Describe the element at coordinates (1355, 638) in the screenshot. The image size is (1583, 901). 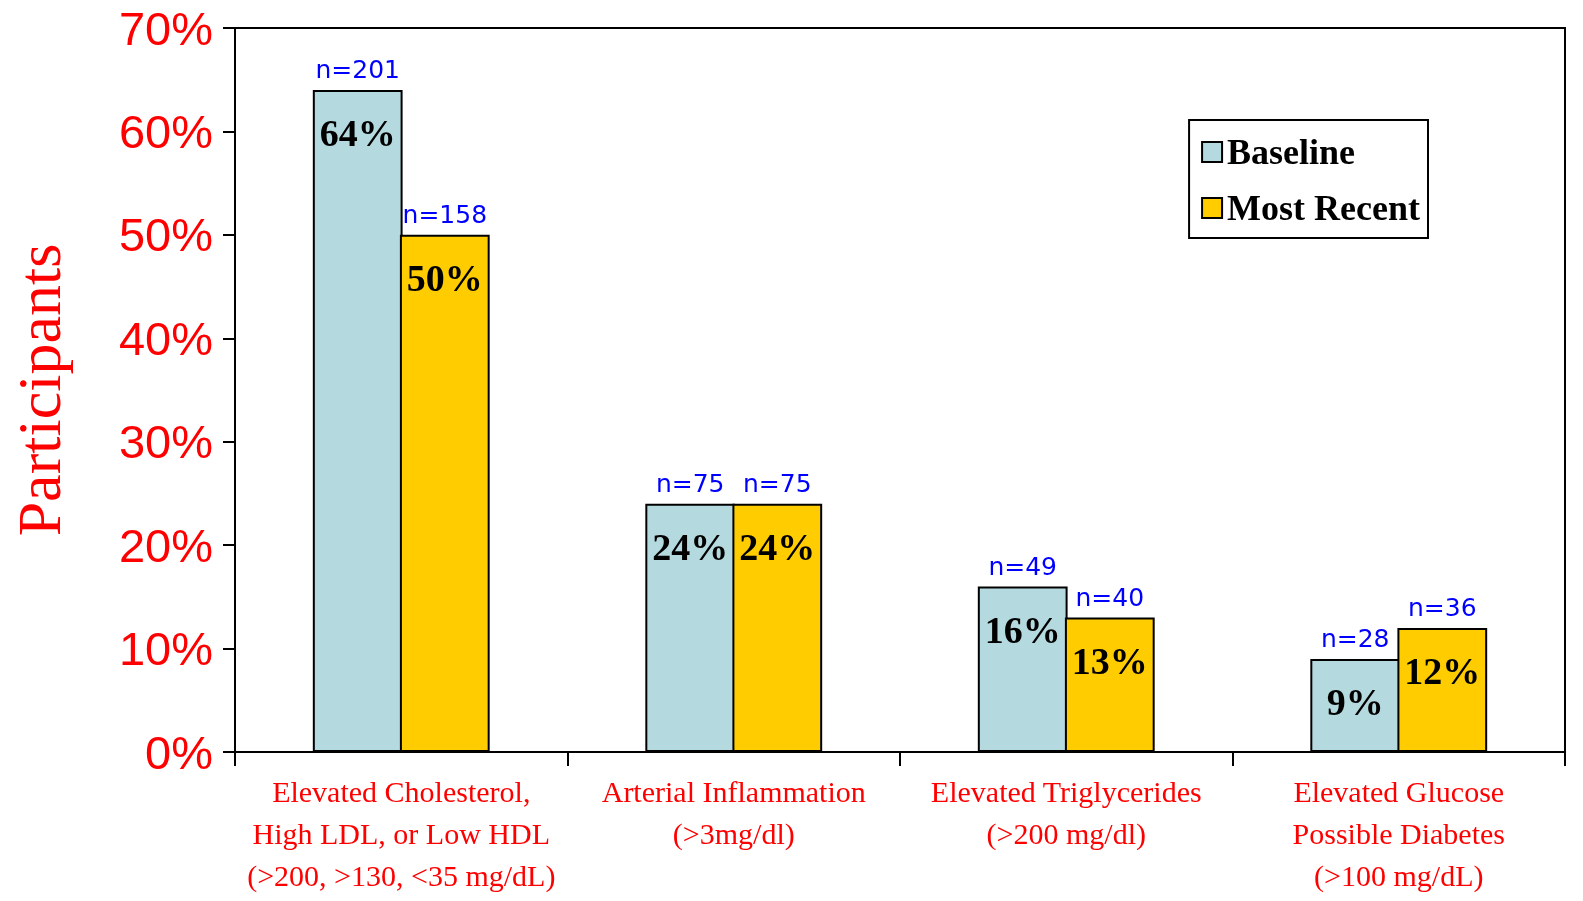
I see `annotation: n=28` at that location.